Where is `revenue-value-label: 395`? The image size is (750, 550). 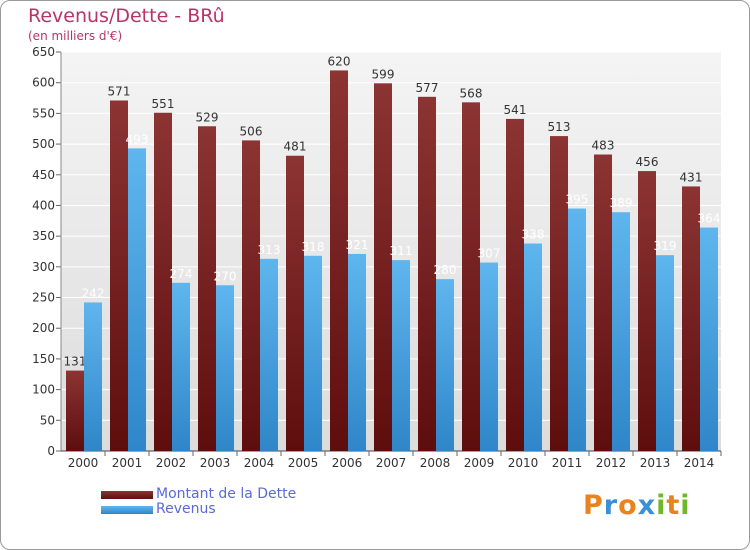 revenue-value-label: 395 is located at coordinates (577, 200).